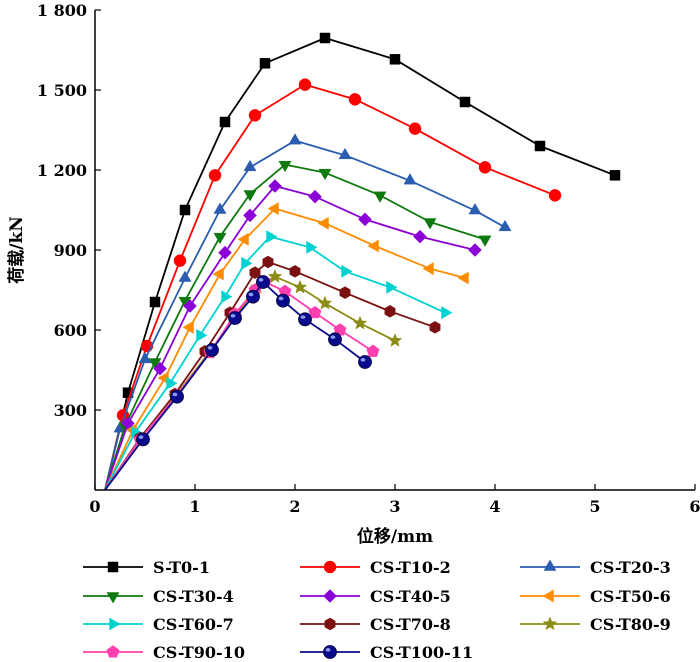 The width and height of the screenshot is (700, 662). What do you see at coordinates (16, 250) in the screenshot?
I see `y-axis-title: 荷载/kN` at bounding box center [16, 250].